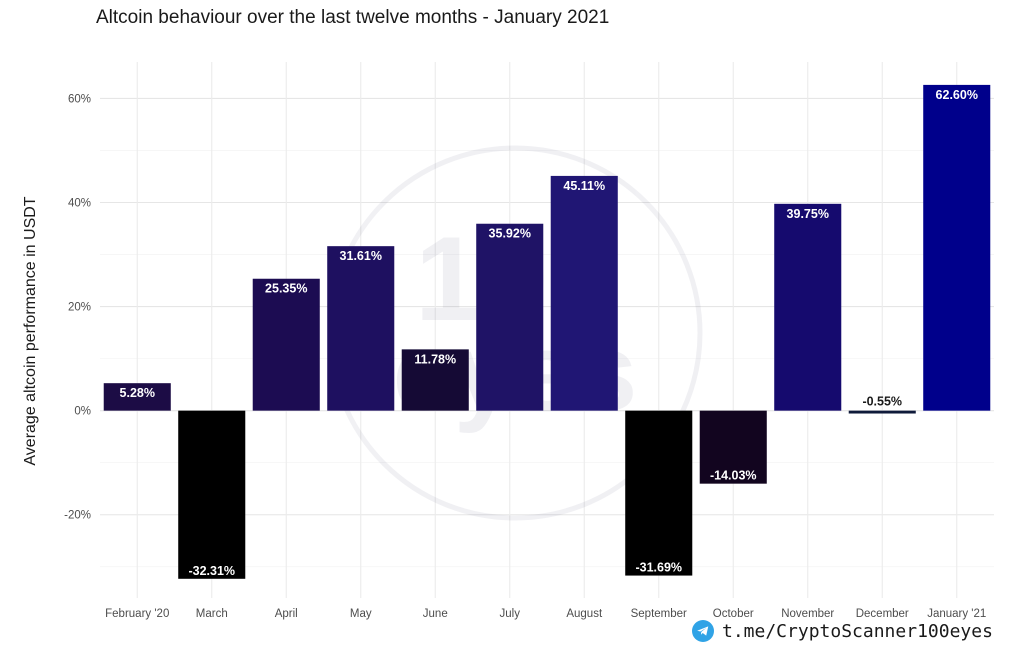 The image size is (1024, 653). Describe the element at coordinates (882, 402) in the screenshot. I see `data-label: -0.55%` at that location.